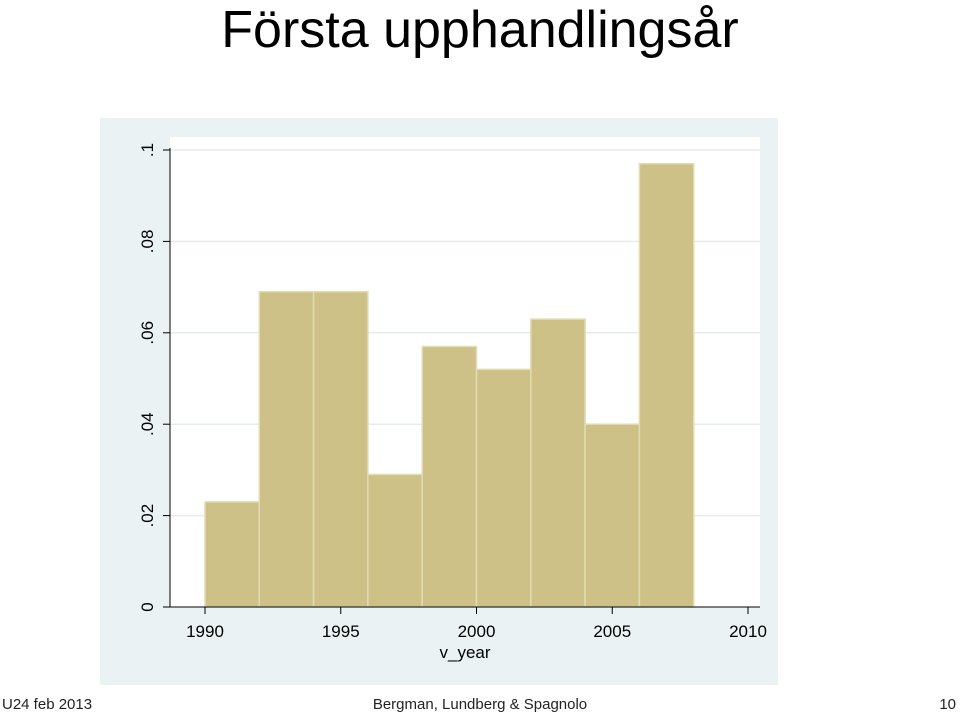  What do you see at coordinates (147, 424) in the screenshot?
I see `y-tick-label: .04` at bounding box center [147, 424].